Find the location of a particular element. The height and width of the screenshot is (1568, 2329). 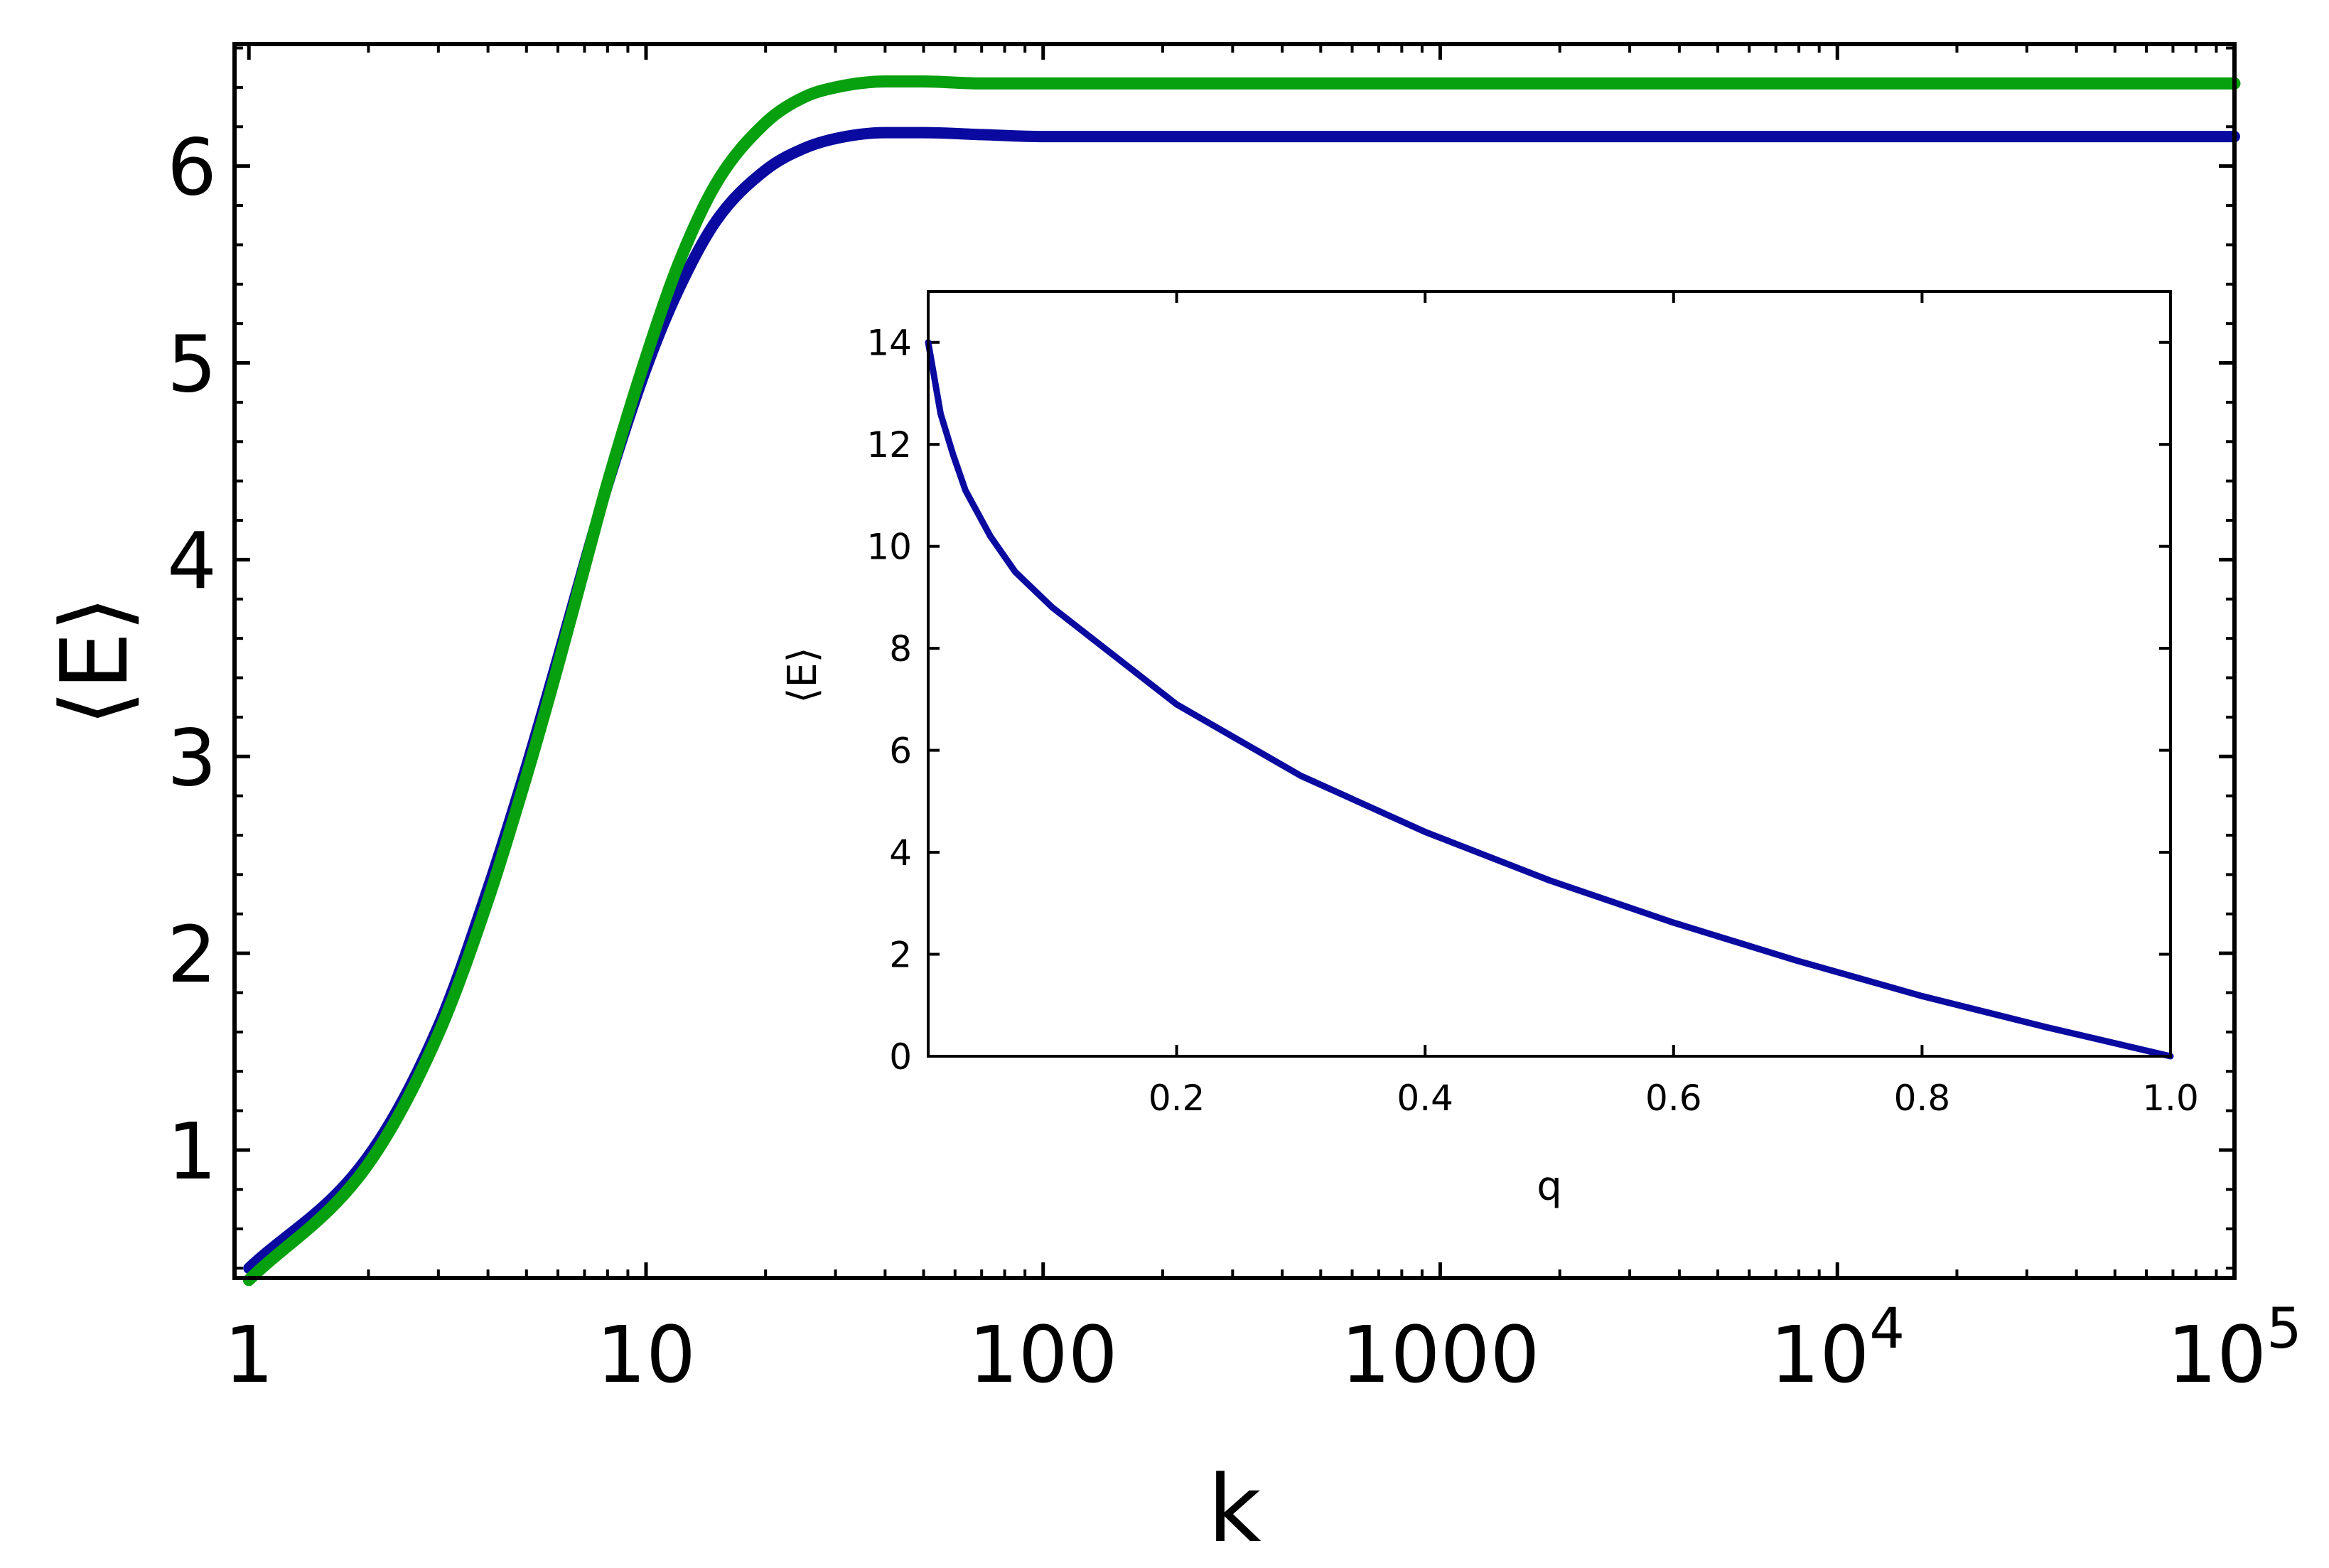

main-y-tick-label: 3 is located at coordinates (192, 757).